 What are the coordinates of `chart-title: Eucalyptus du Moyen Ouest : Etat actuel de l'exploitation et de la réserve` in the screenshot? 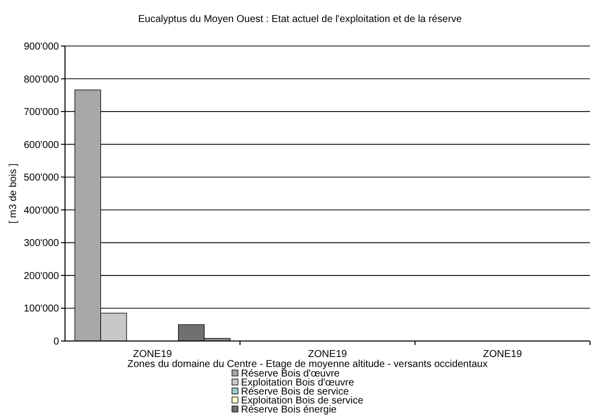 It's located at (300, 19).